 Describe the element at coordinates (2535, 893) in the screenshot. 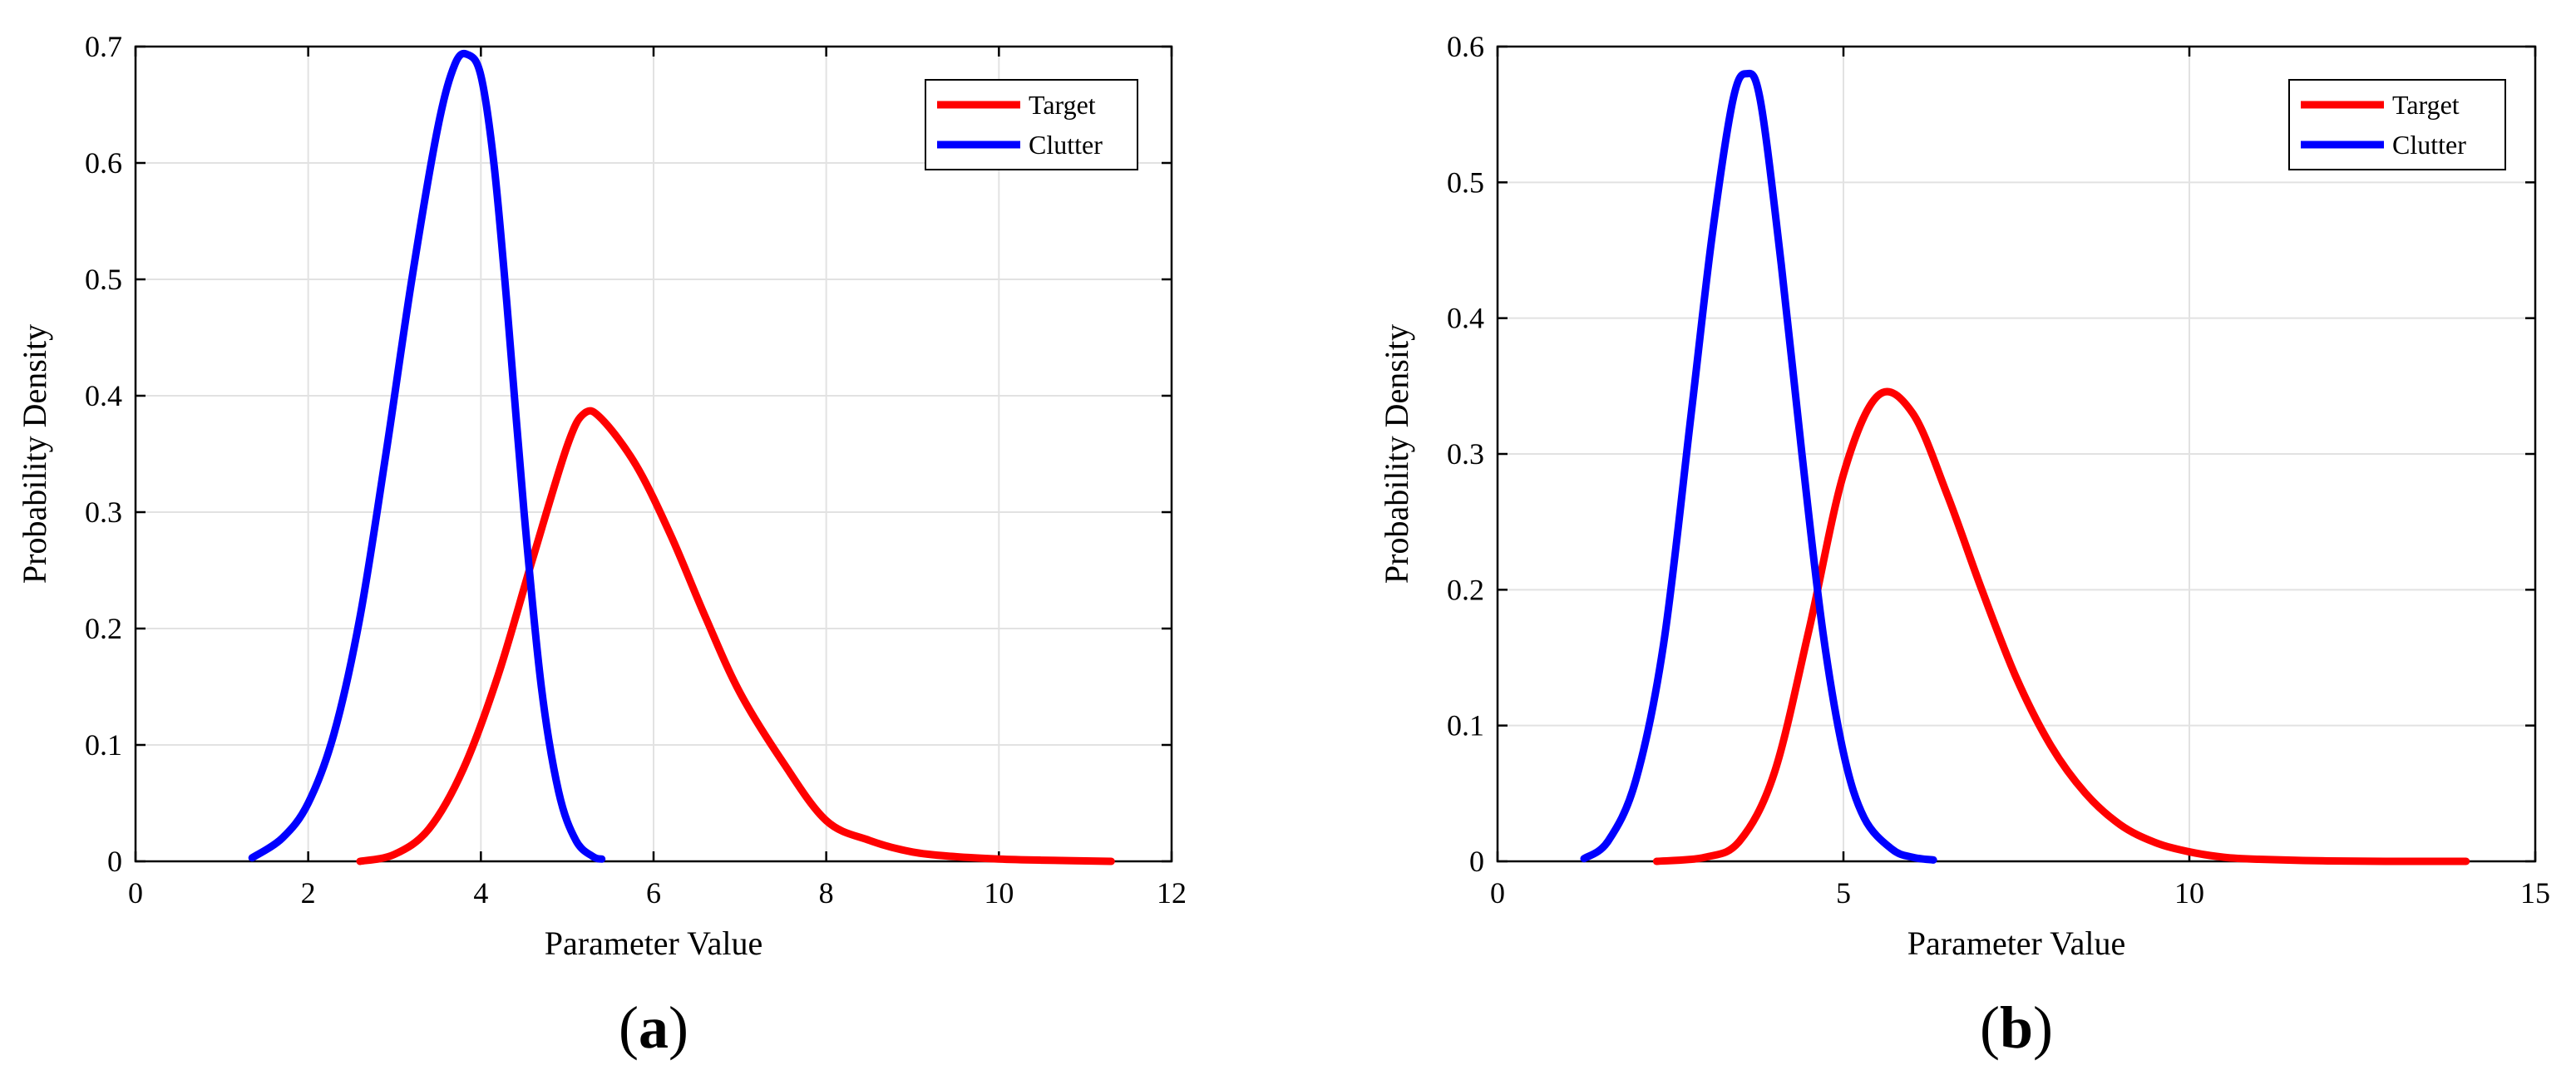

I see `x-tick-label: 15` at that location.